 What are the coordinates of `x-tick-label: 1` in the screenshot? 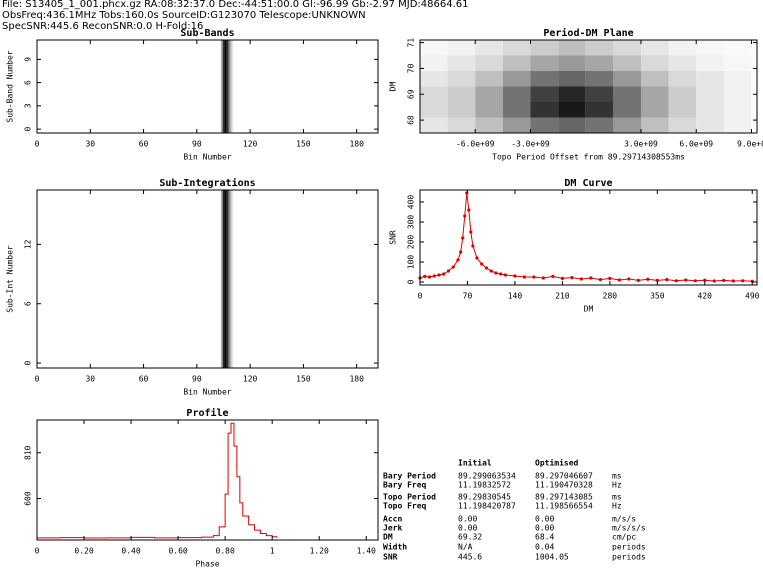 It's located at (272, 551).